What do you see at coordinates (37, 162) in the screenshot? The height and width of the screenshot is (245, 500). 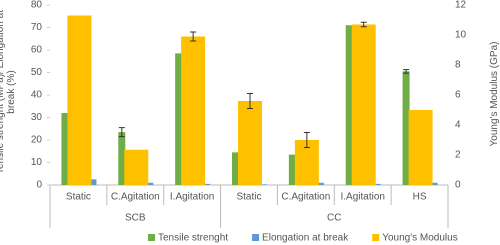 I see `y-tick-label: 10` at bounding box center [37, 162].